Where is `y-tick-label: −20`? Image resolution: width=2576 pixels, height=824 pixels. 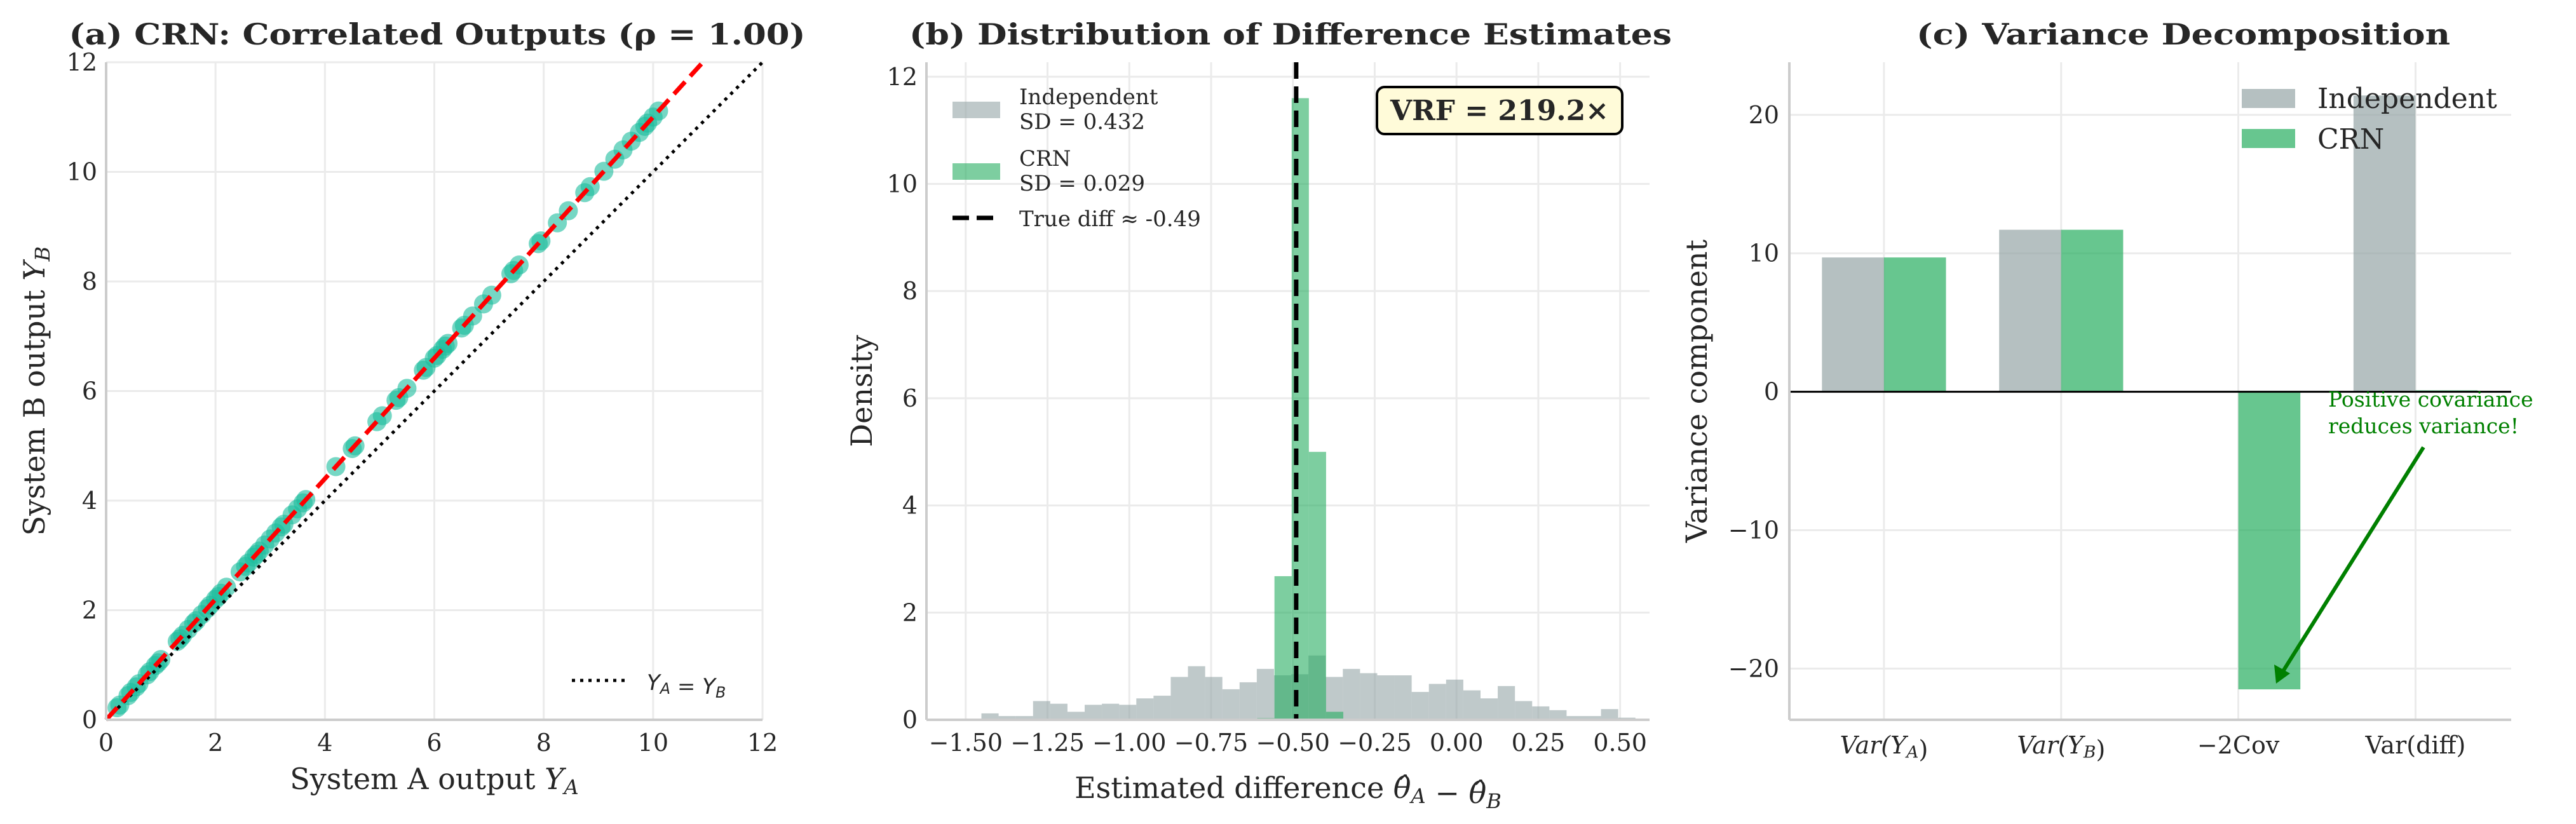 y-tick-label: −20 is located at coordinates (1753, 668).